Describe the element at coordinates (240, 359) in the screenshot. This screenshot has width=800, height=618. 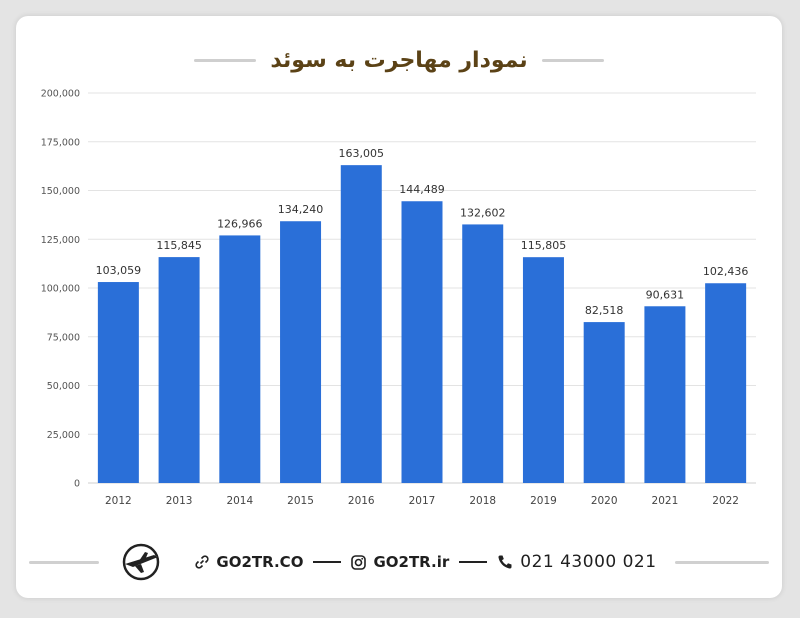
I see `bar-2014` at that location.